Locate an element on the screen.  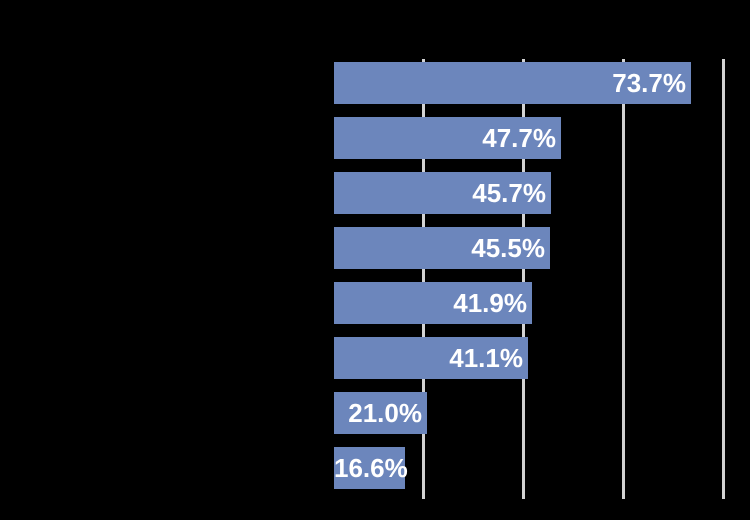
bar: 47.7% is located at coordinates (447, 138).